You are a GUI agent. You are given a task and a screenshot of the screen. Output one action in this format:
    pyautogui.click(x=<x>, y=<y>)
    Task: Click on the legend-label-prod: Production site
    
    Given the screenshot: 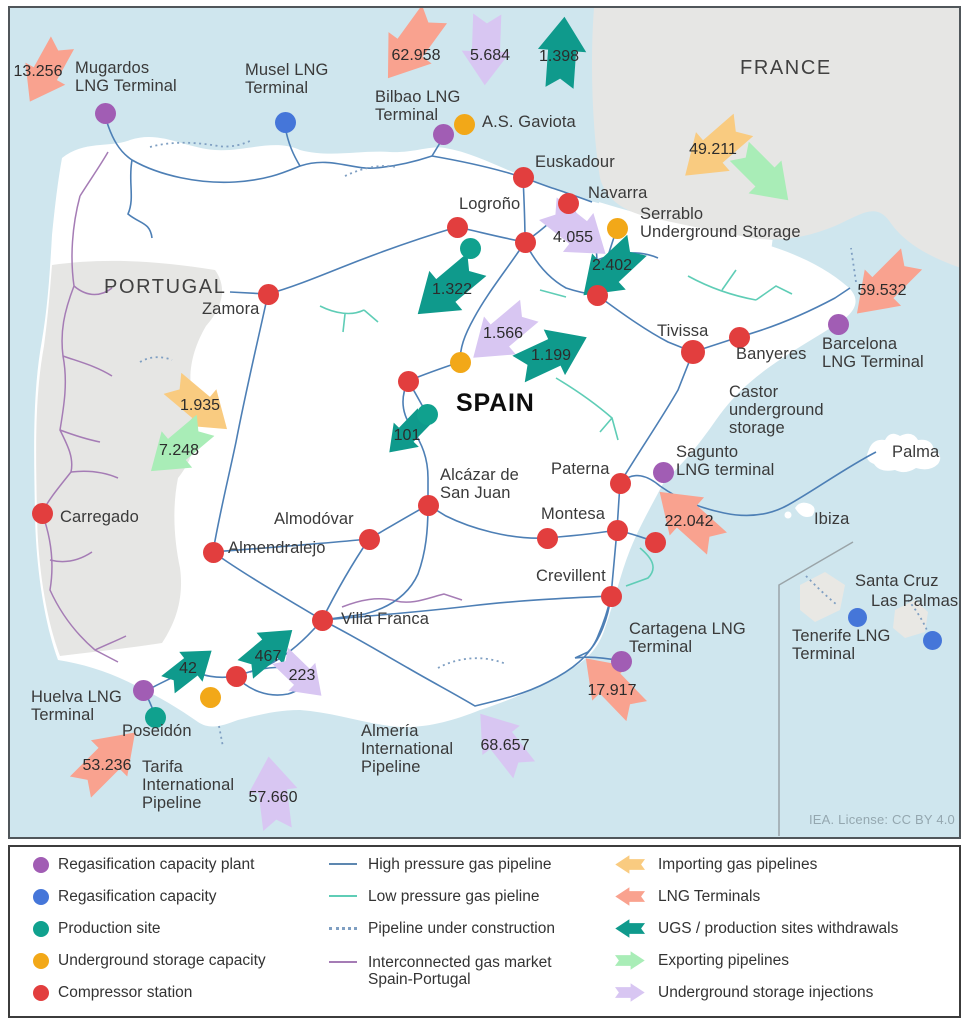 What is the action you would take?
    pyautogui.click(x=109, y=928)
    